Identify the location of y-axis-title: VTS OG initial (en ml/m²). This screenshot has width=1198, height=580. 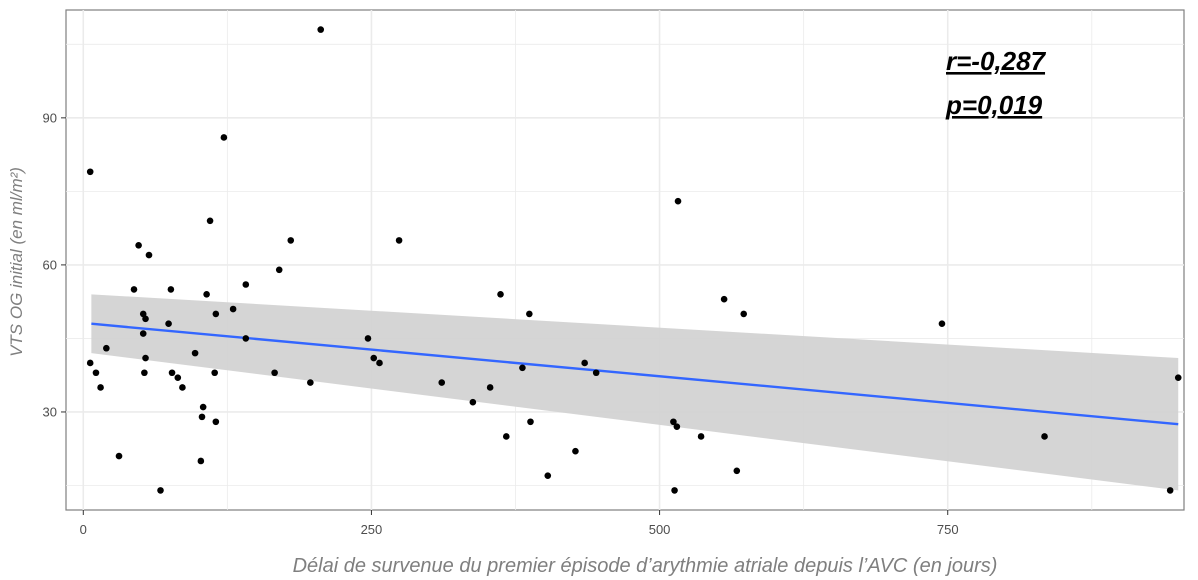
(16, 262).